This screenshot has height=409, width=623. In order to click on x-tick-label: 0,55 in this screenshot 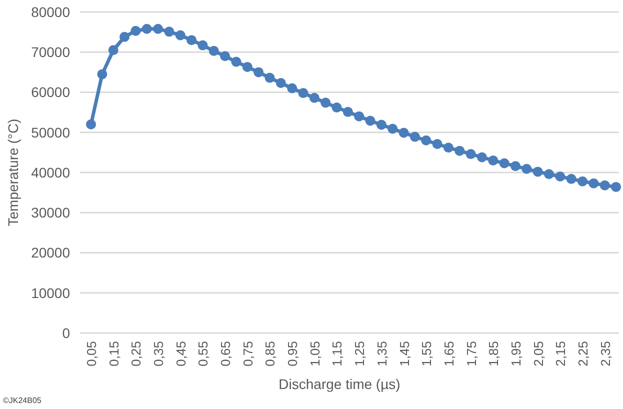, I will do `click(203, 353)`.